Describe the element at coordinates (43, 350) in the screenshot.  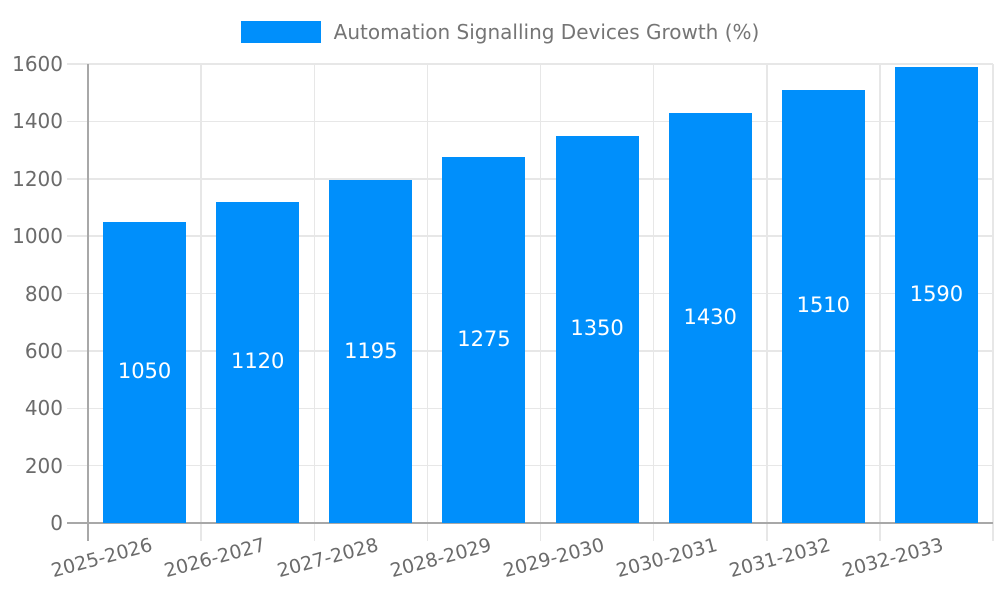
I see `y-tick-label: 600` at that location.